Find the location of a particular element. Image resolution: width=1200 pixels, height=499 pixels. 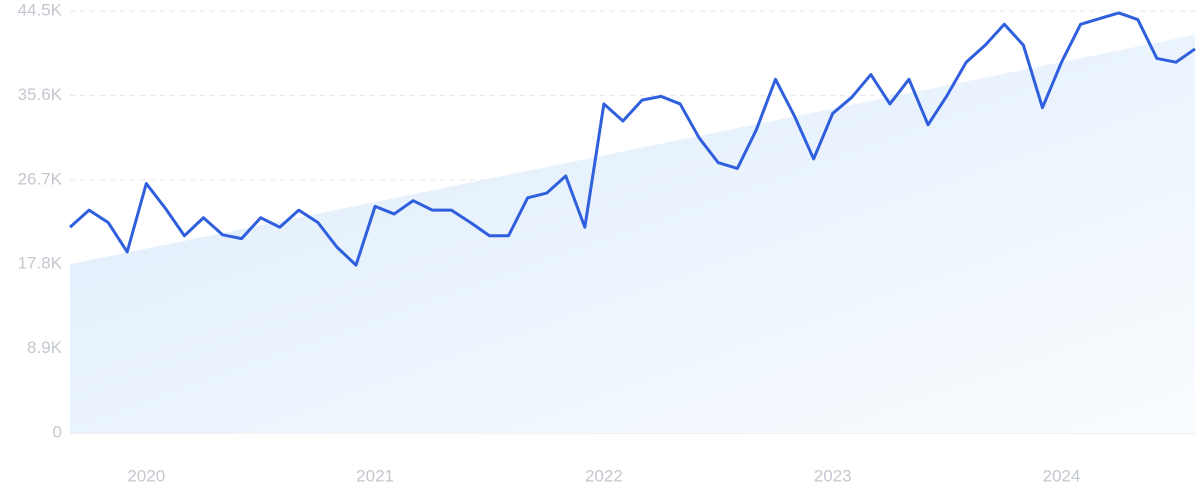

y-tick-label: 44.5K is located at coordinates (40, 9).